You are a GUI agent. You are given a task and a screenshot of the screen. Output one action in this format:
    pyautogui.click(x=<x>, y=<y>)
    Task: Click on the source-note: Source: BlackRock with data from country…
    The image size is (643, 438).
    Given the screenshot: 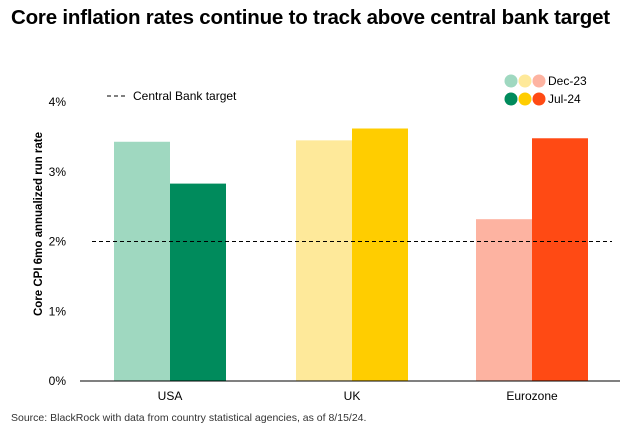 What is the action you would take?
    pyautogui.click(x=189, y=418)
    